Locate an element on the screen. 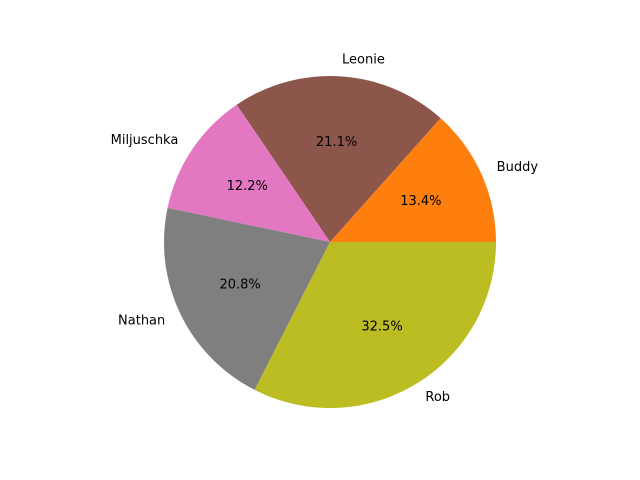  slice-percent-rob: 32.5% is located at coordinates (381, 326).